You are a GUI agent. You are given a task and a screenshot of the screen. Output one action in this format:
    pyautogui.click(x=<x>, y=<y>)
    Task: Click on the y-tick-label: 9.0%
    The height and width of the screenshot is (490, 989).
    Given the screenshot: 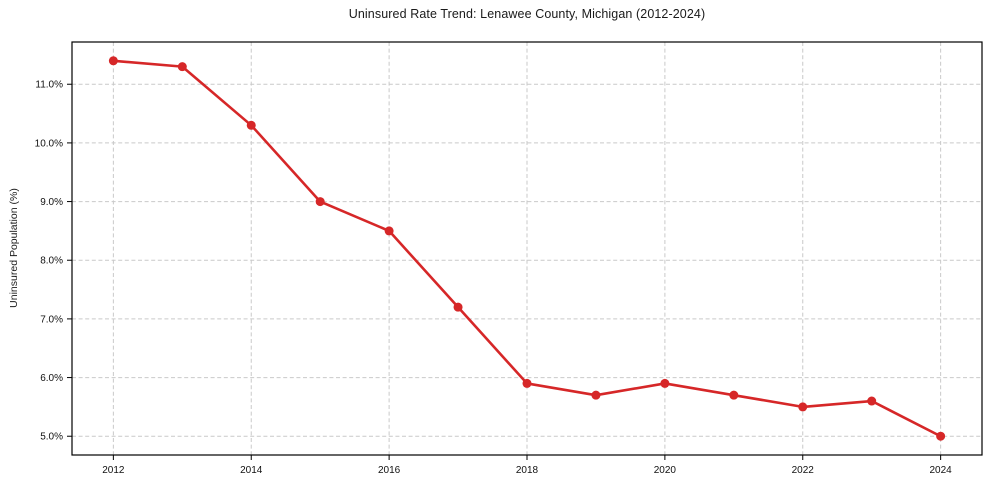 What is the action you would take?
    pyautogui.click(x=51, y=202)
    